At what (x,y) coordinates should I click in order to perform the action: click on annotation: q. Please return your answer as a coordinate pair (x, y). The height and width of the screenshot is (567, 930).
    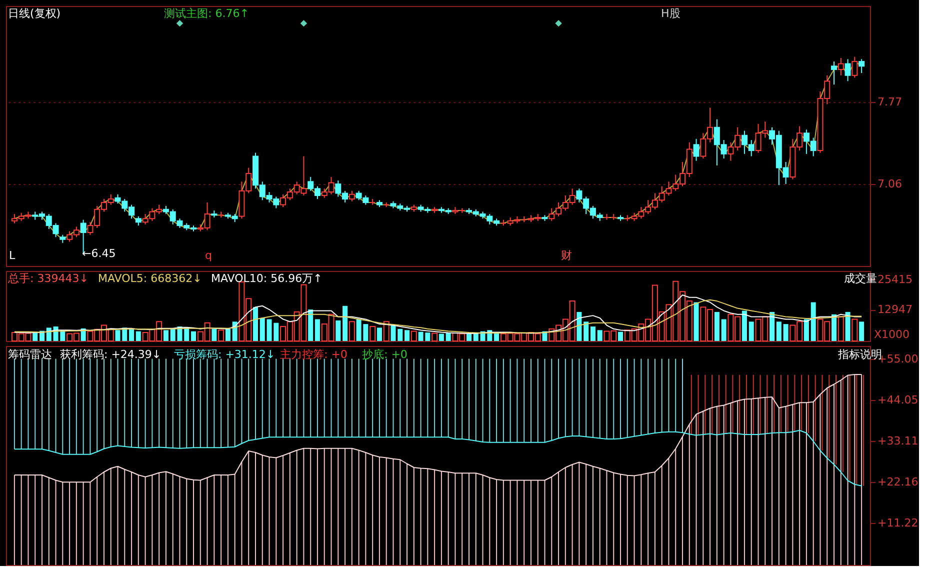
    Looking at the image, I should click on (208, 255).